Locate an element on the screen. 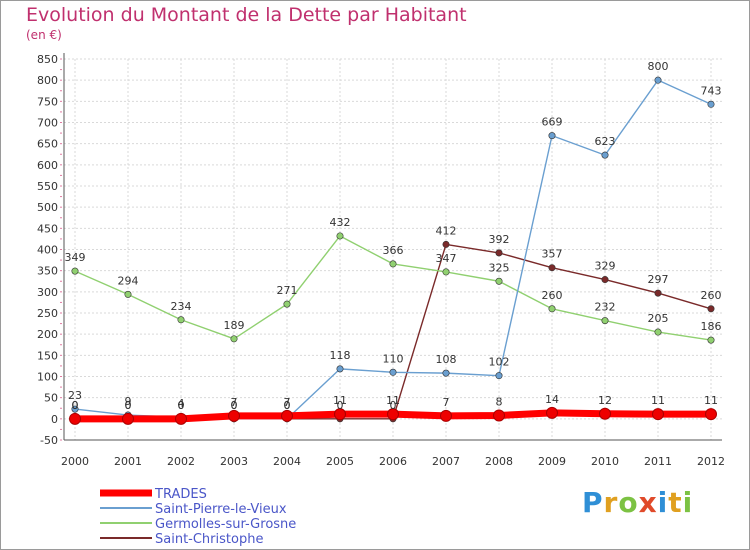 The height and width of the screenshot is (550, 750). y-tick-label: 750 is located at coordinates (47, 101).